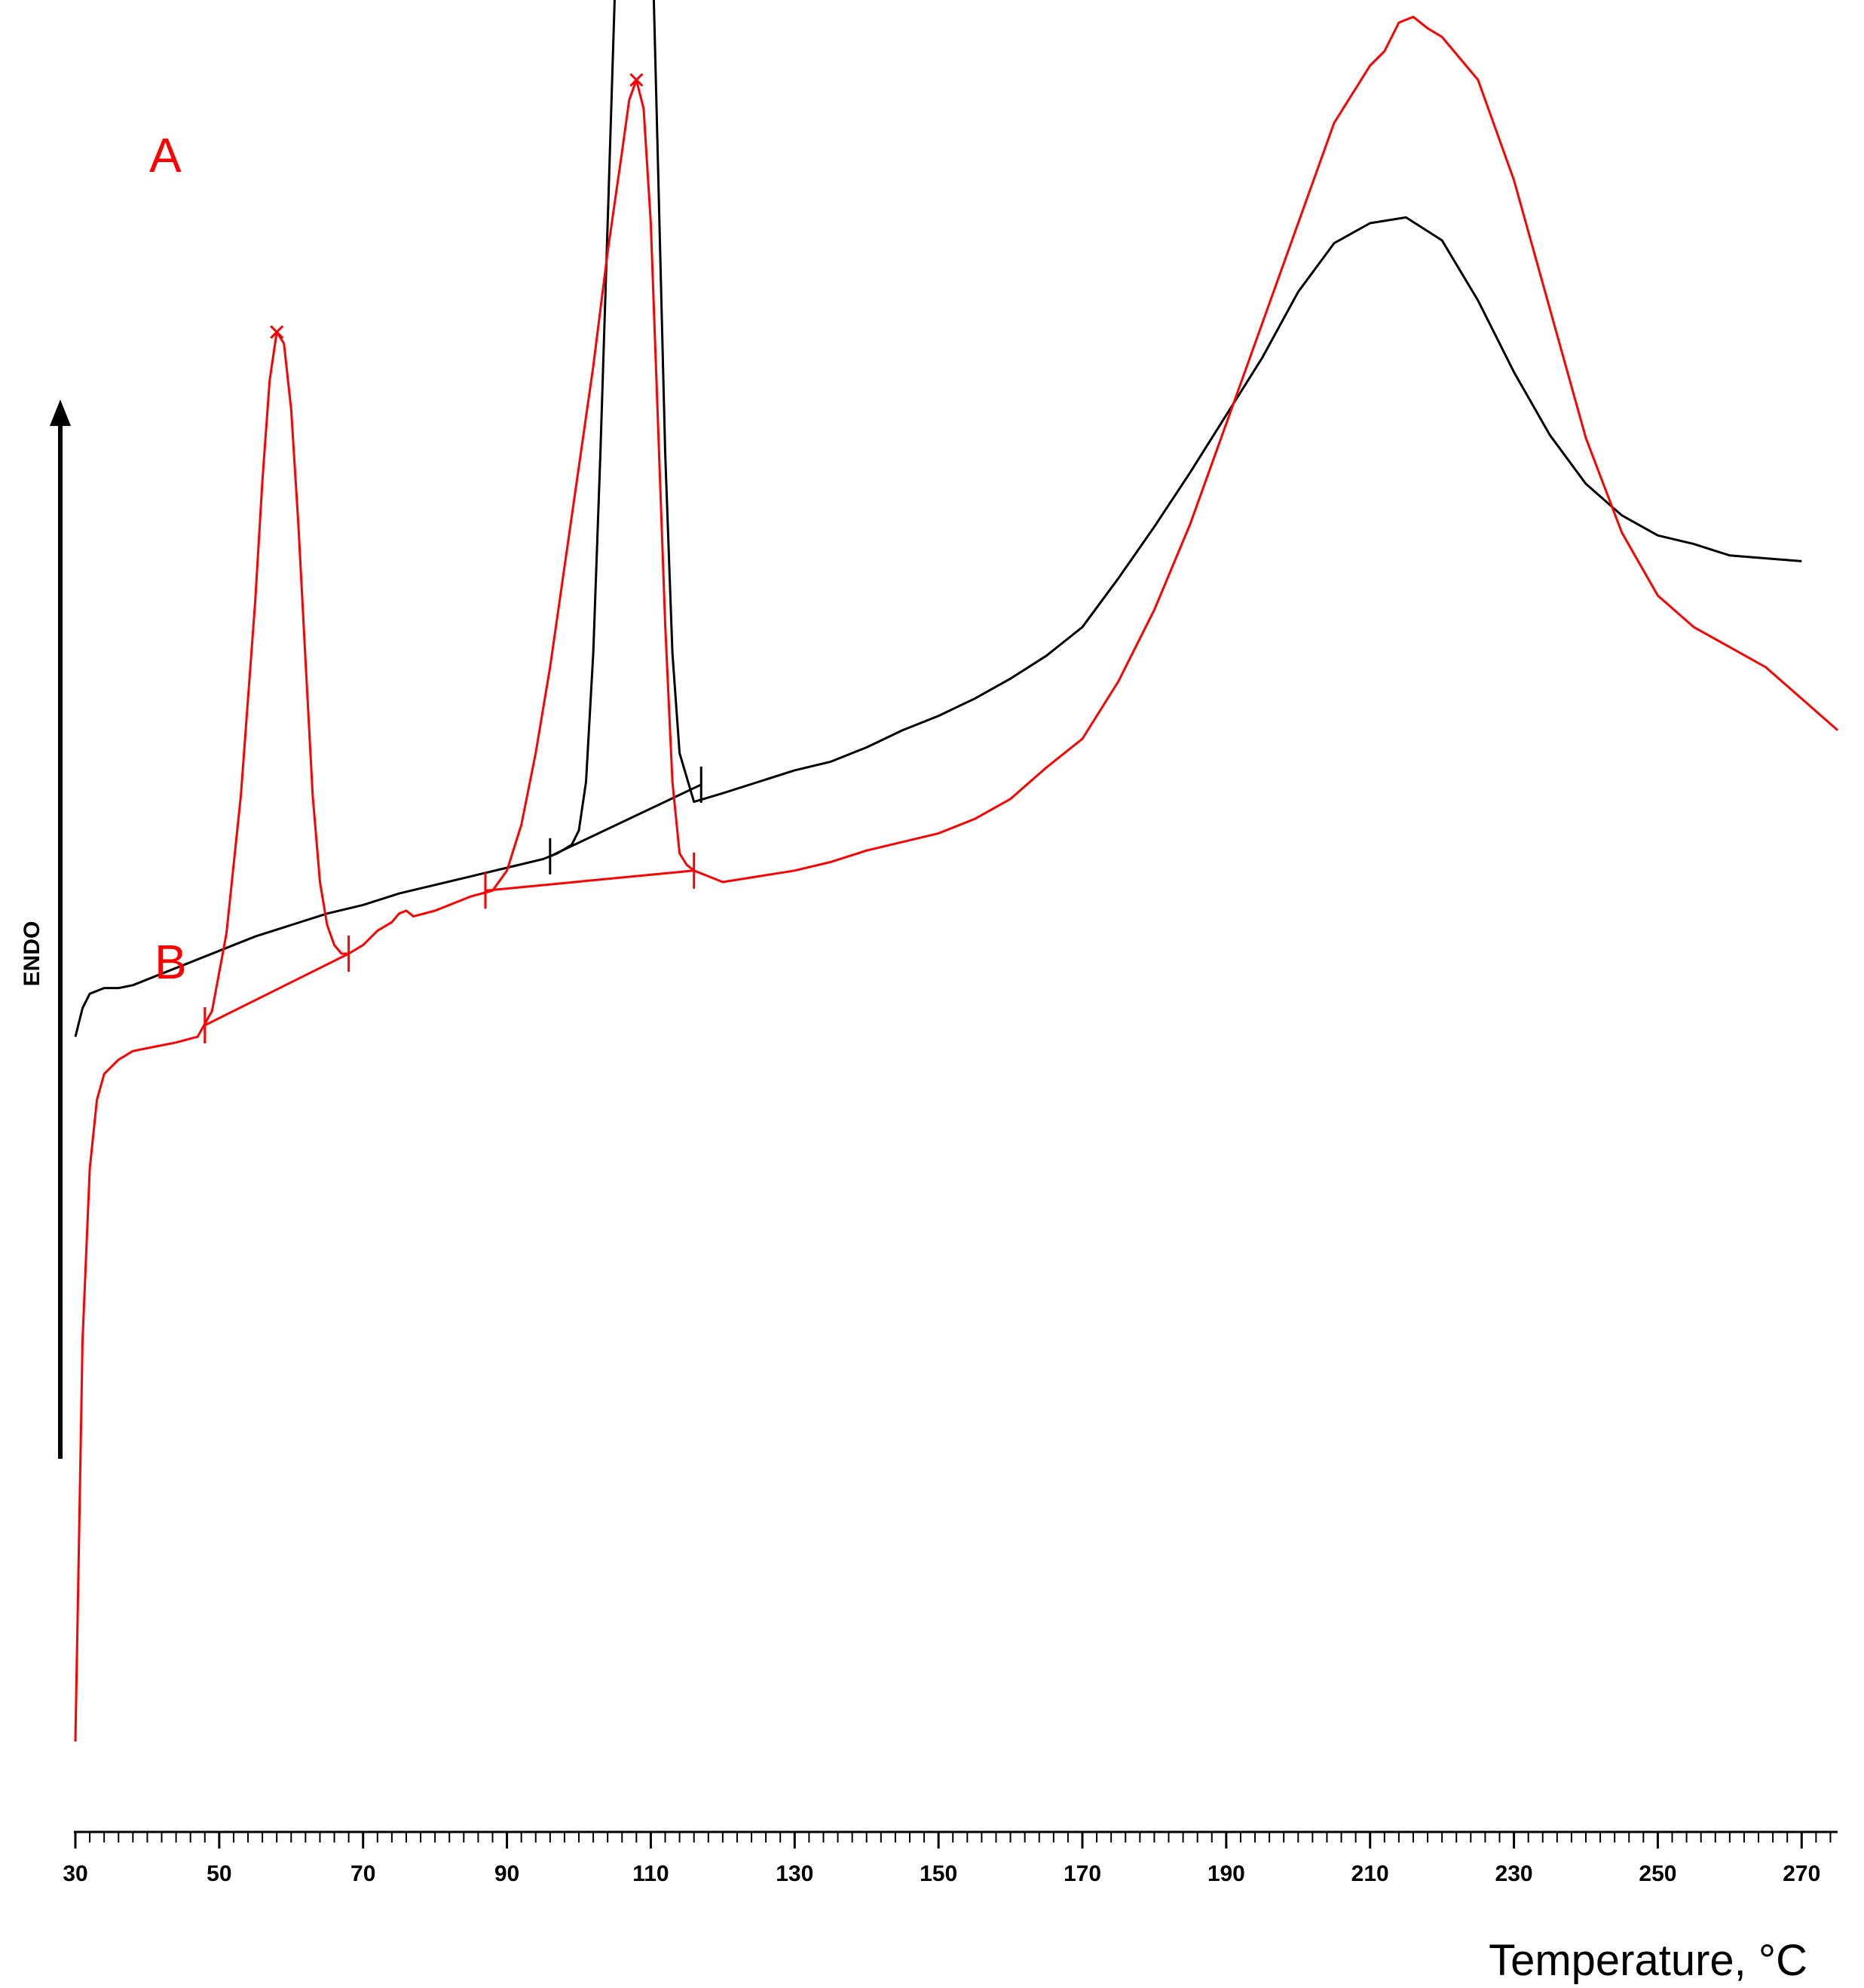 The image size is (1864, 1988). What do you see at coordinates (650, 1873) in the screenshot?
I see `x-tick-label: 110` at bounding box center [650, 1873].